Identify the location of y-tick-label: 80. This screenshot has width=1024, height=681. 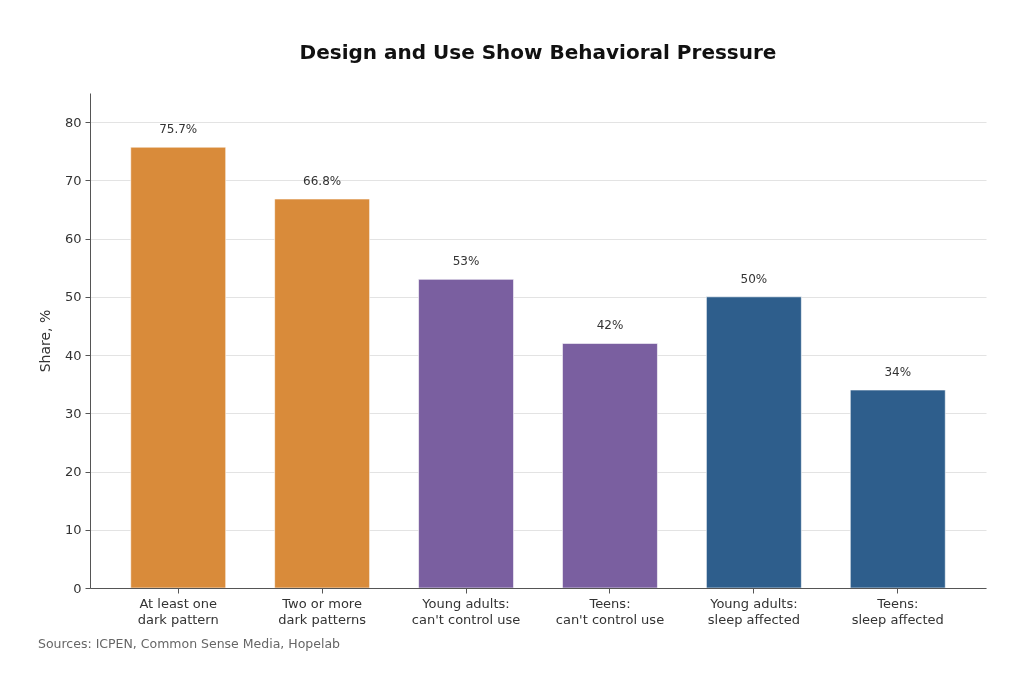
(73, 122).